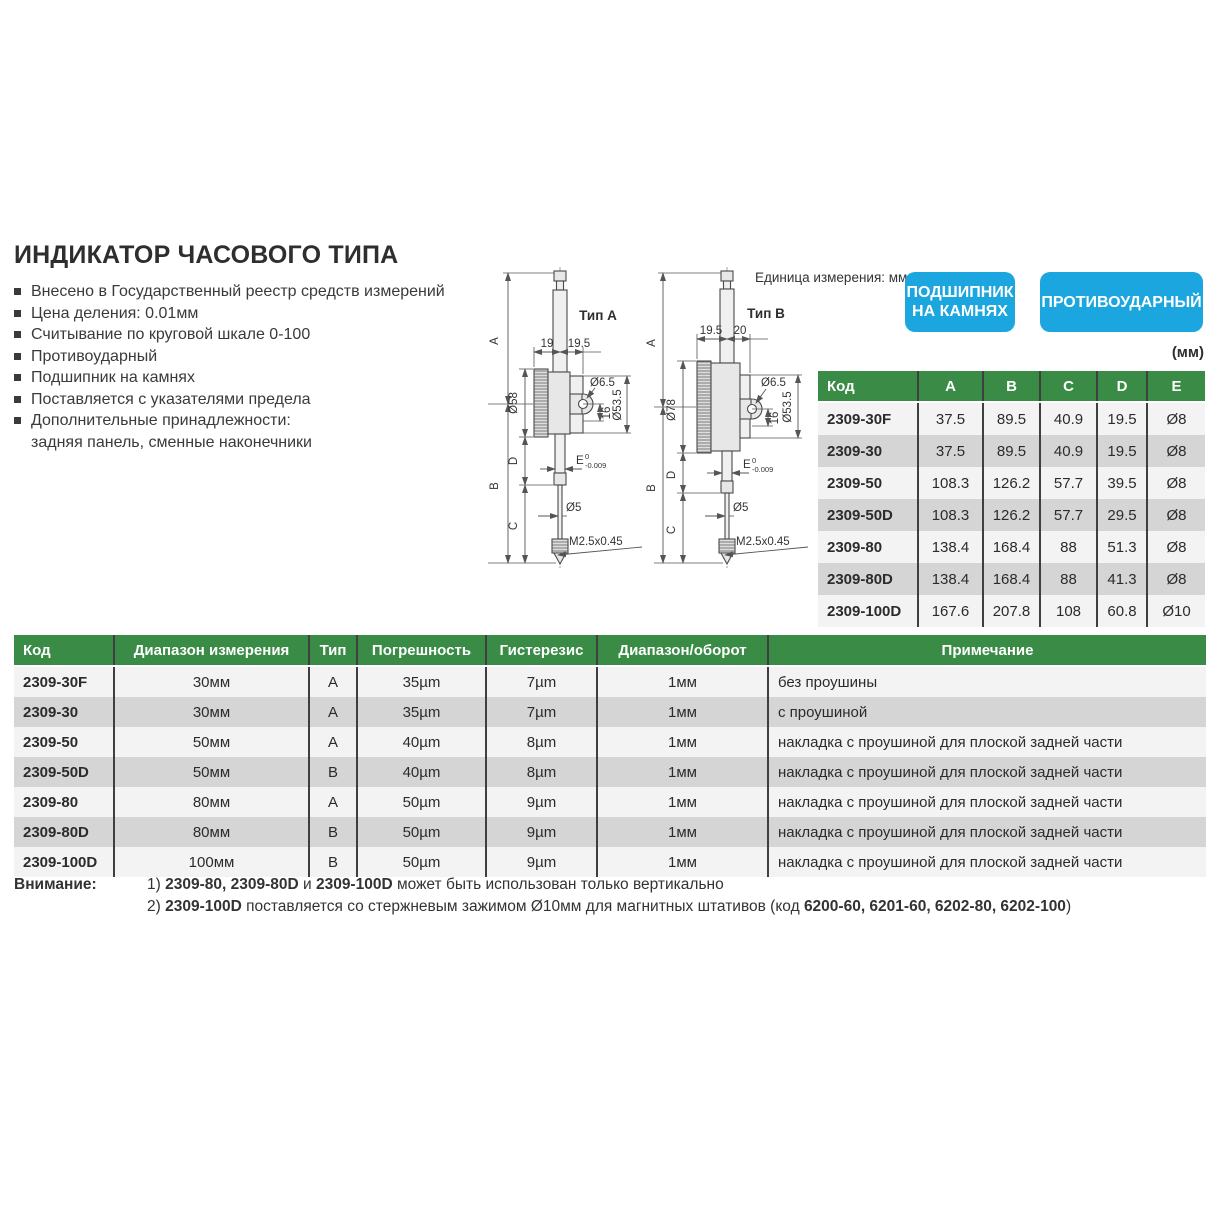 The width and height of the screenshot is (1220, 1220). I want to click on table-cell: 29.5, so click(1122, 515).